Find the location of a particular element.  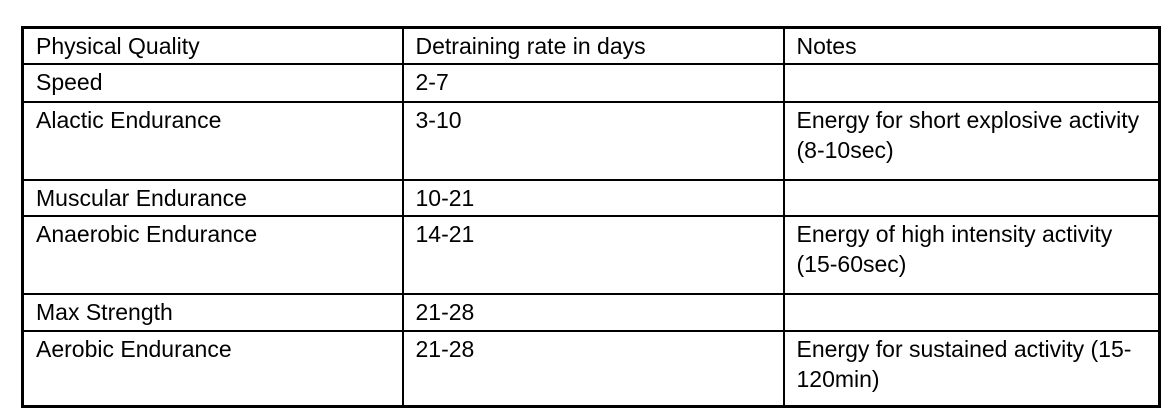

table-row-muscular-endurance: Muscular Endurance 10-21 is located at coordinates (591, 198).